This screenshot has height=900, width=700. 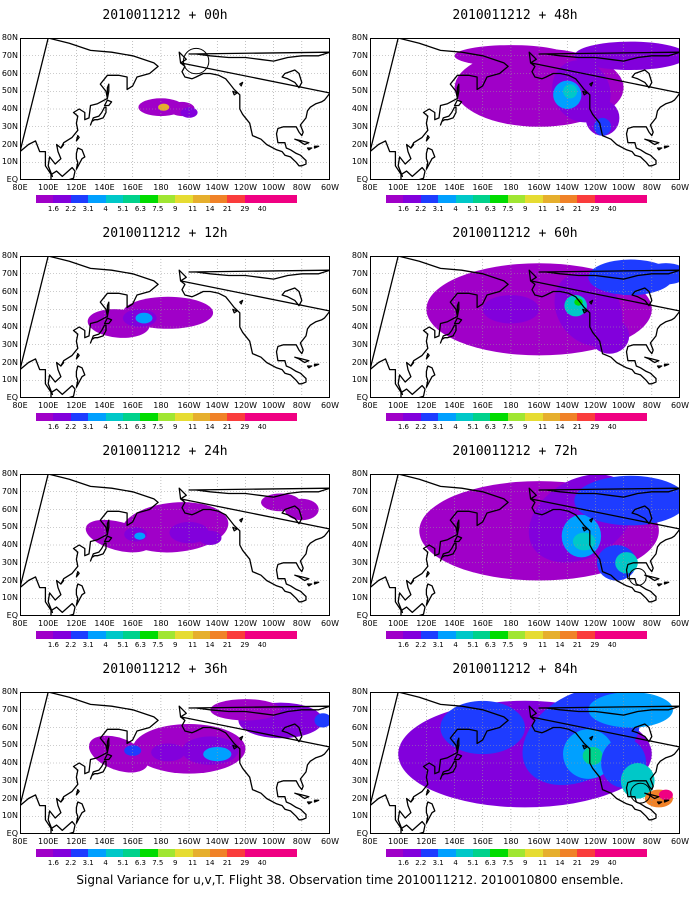 I want to click on colorbar-level-label: 21, so click(x=227, y=645).